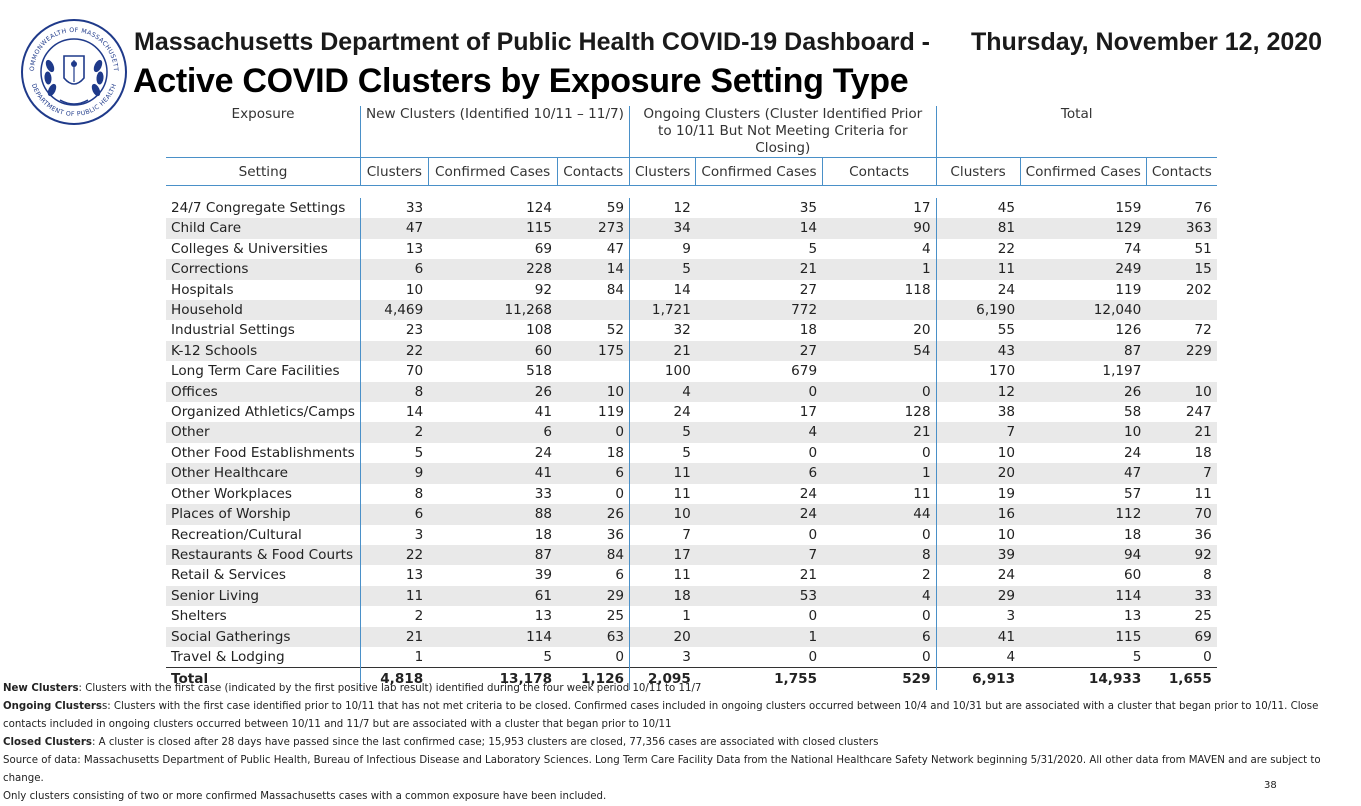  Describe the element at coordinates (879, 171) in the screenshot. I see `column-header-ongoing-contacts: Contacts` at that location.